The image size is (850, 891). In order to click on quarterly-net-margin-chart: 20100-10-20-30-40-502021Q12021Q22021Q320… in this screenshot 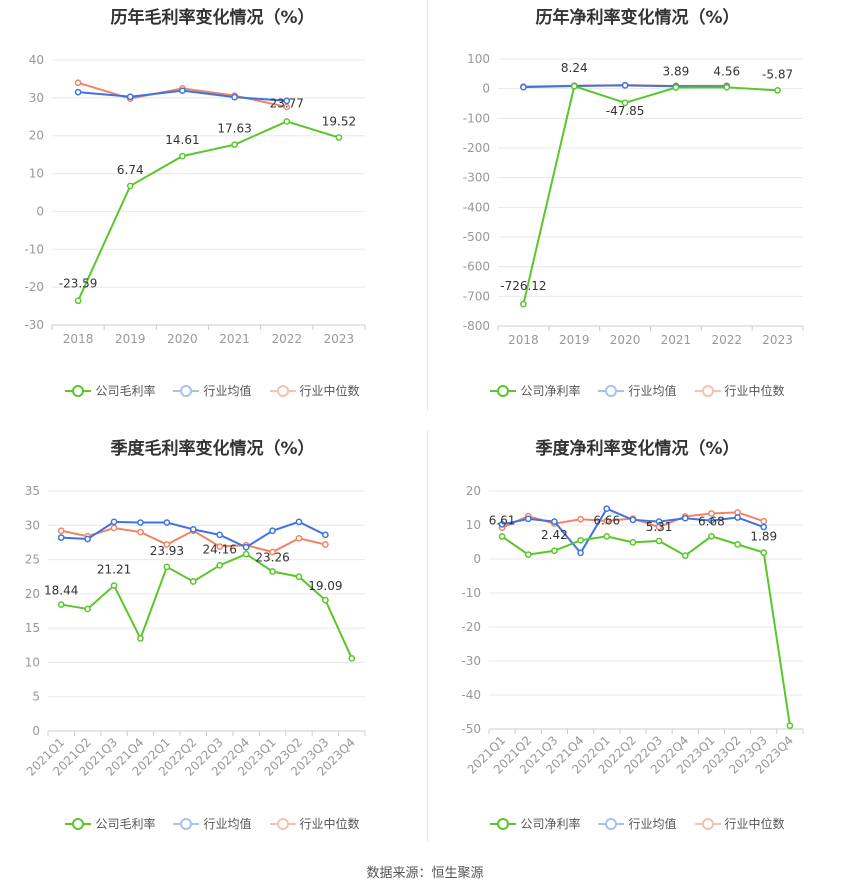, I will do `click(632, 630)`.